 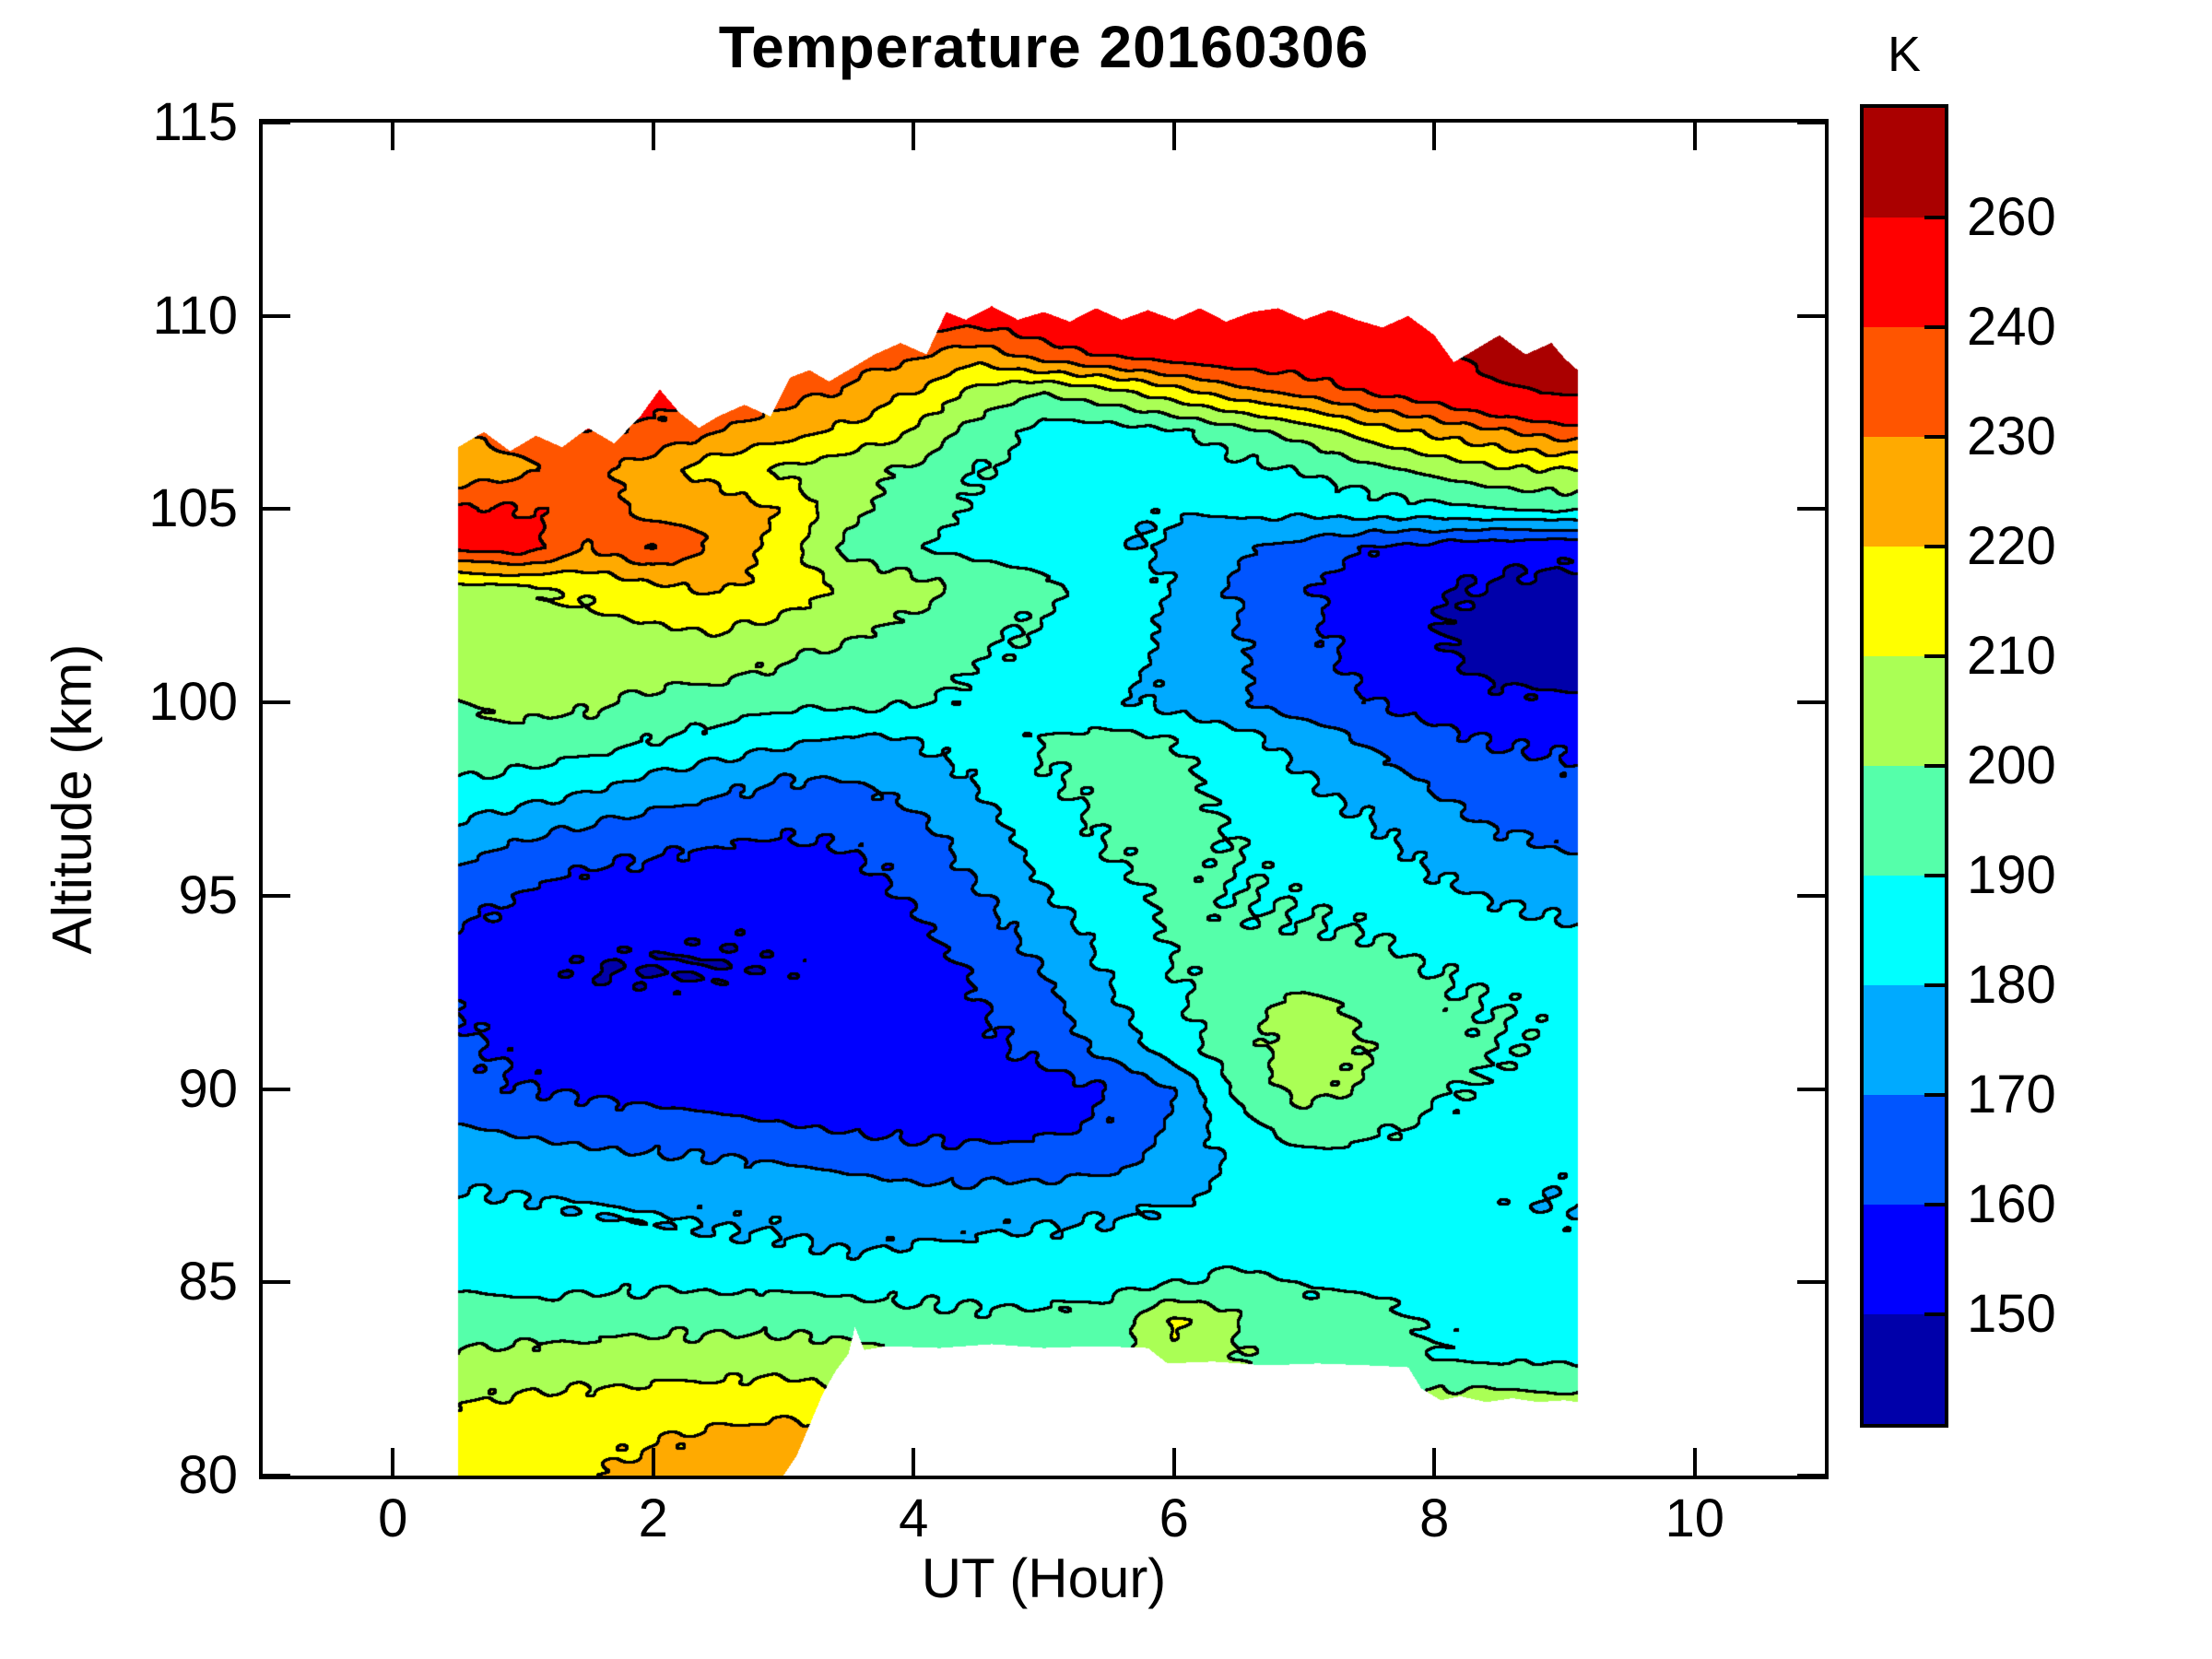 I want to click on colorbar-tick-label: 180, so click(x=2011, y=985).